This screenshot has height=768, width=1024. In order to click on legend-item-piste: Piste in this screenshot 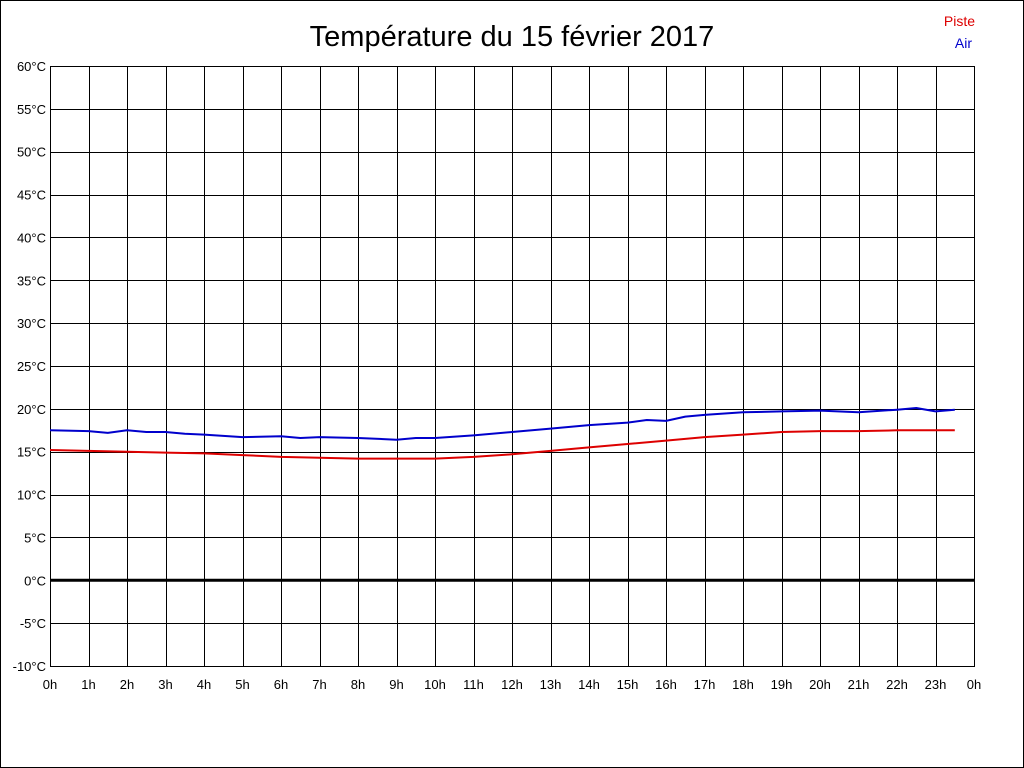, I will do `click(959, 21)`.